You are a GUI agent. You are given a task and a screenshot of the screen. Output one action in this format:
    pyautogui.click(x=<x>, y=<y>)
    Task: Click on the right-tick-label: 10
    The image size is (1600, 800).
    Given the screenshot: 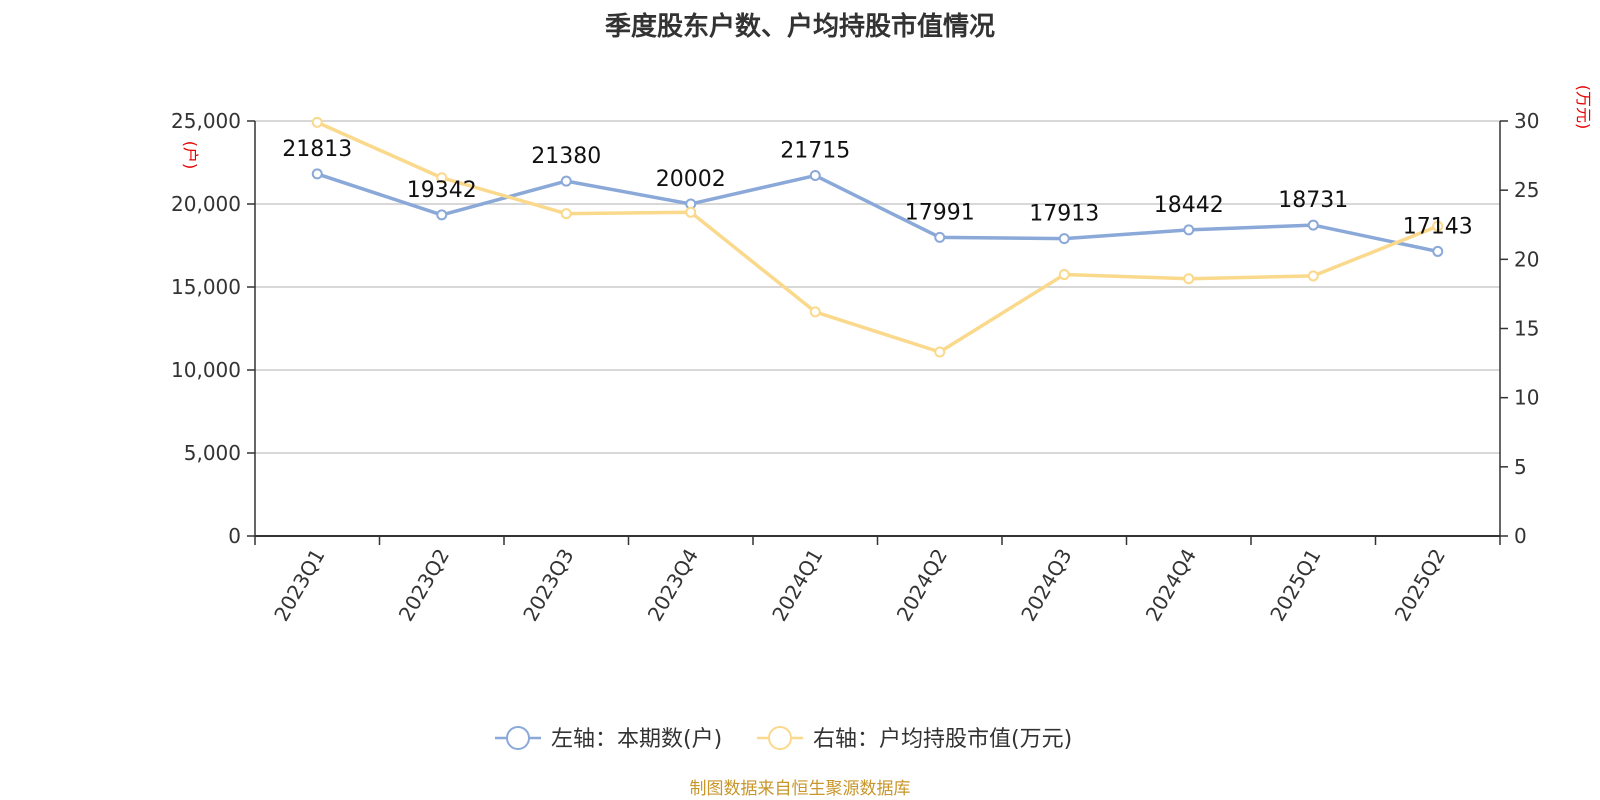 What is the action you would take?
    pyautogui.click(x=1526, y=398)
    